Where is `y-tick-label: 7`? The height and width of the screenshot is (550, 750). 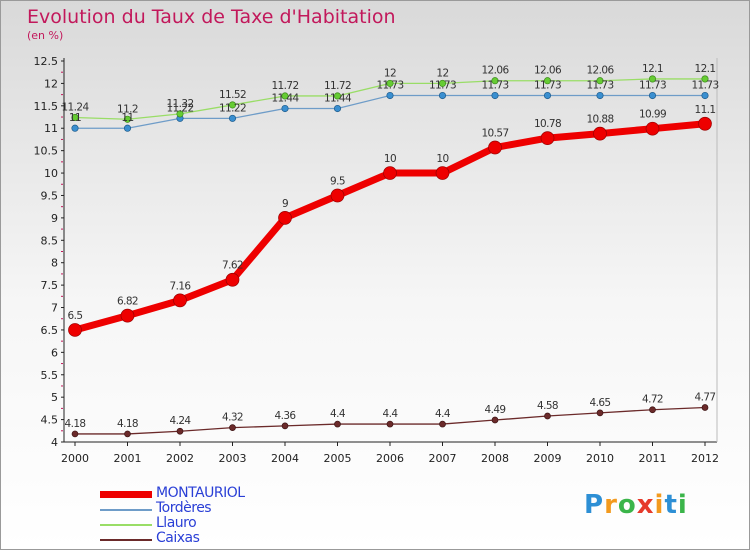 y-tick-label: 7 is located at coordinates (54, 308).